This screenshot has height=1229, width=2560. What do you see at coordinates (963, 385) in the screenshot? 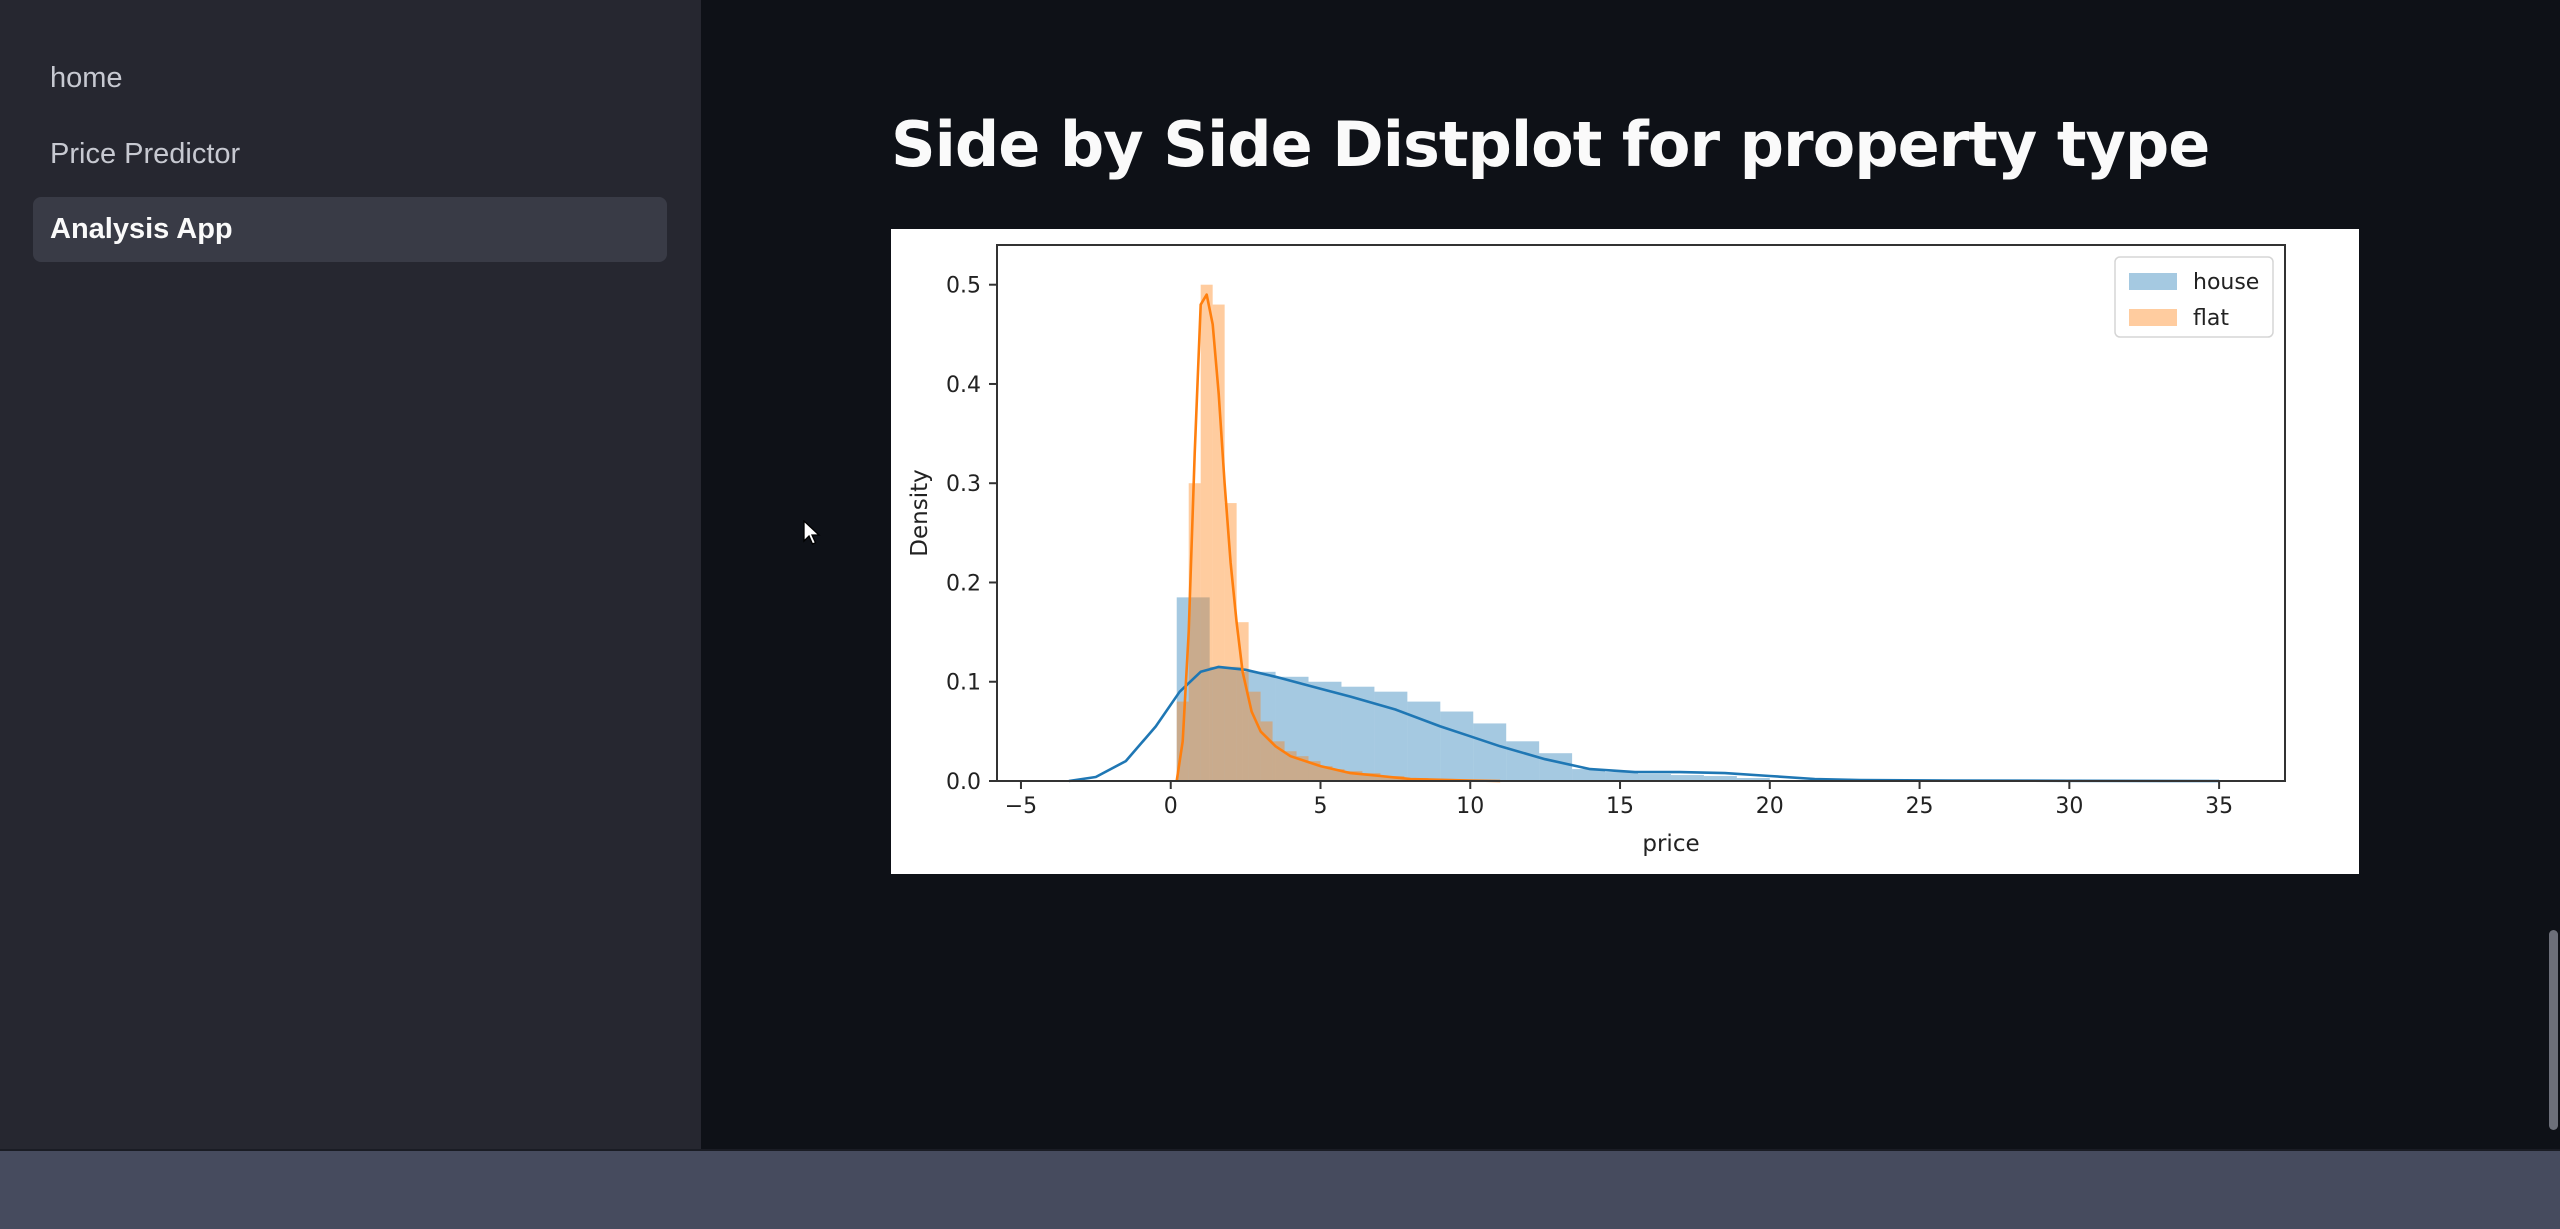
I see `y-tick-label: 0.4` at bounding box center [963, 385].